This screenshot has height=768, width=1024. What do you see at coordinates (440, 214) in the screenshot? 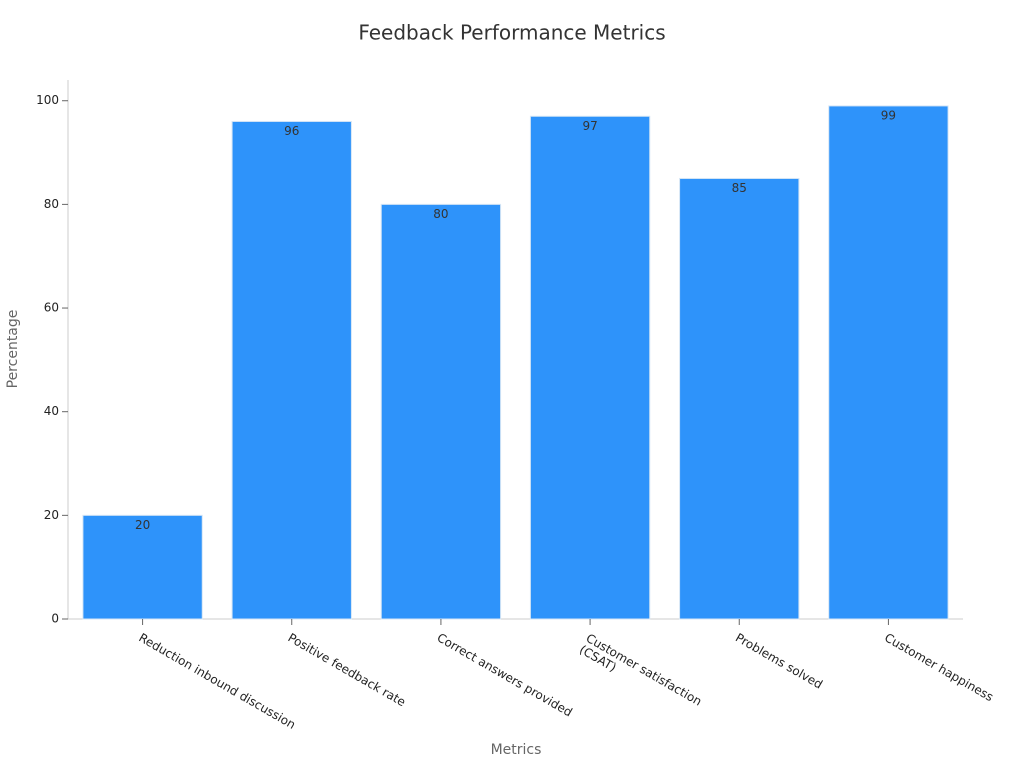
I see `value-label: 80` at bounding box center [440, 214].